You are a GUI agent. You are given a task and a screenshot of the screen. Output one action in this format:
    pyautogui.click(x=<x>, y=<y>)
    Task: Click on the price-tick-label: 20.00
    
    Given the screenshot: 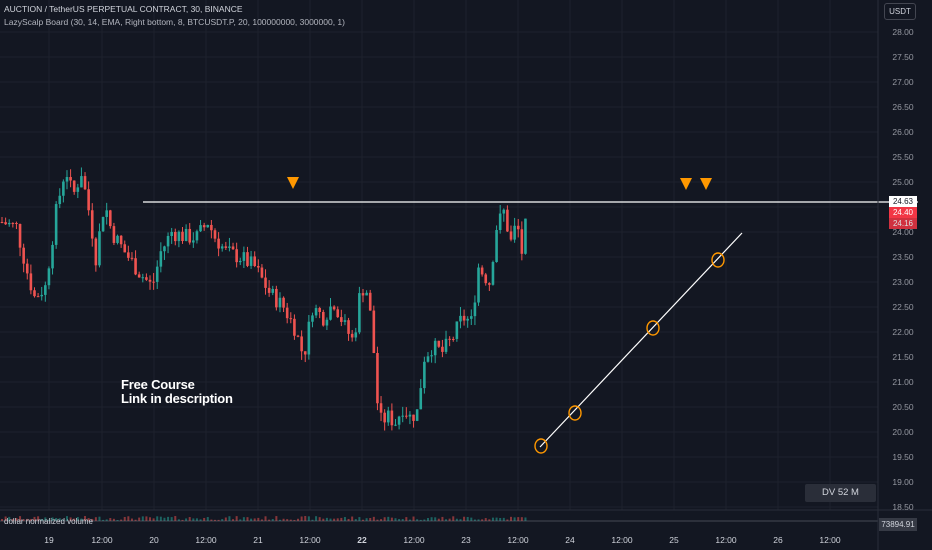 What is the action you would take?
    pyautogui.click(x=903, y=432)
    